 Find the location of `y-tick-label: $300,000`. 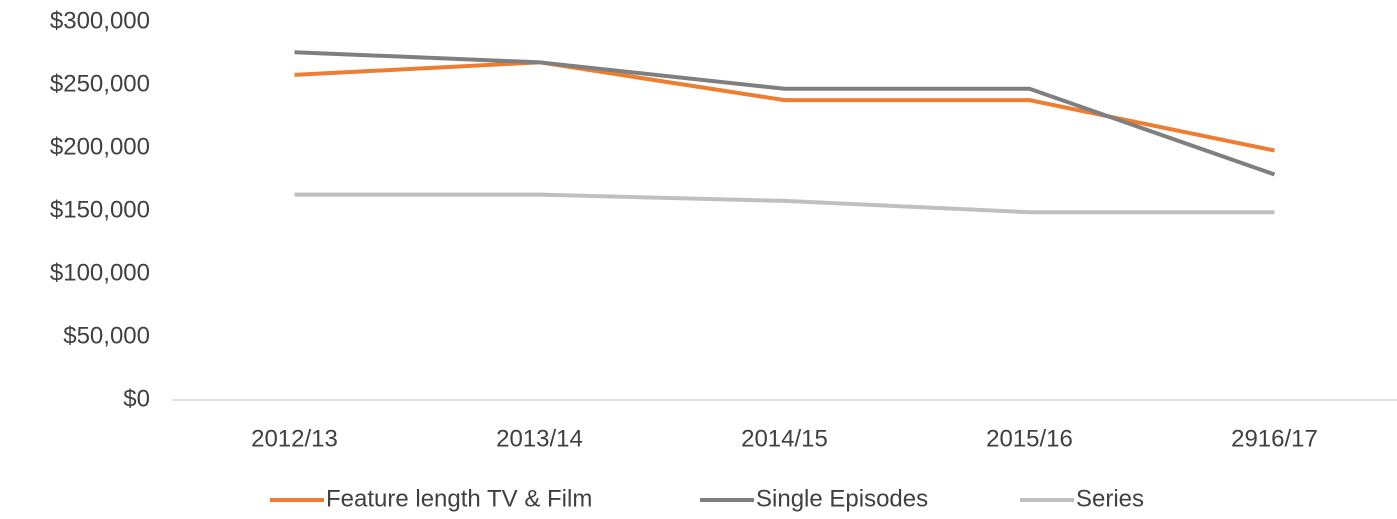

y-tick-label: $300,000 is located at coordinates (100, 20).